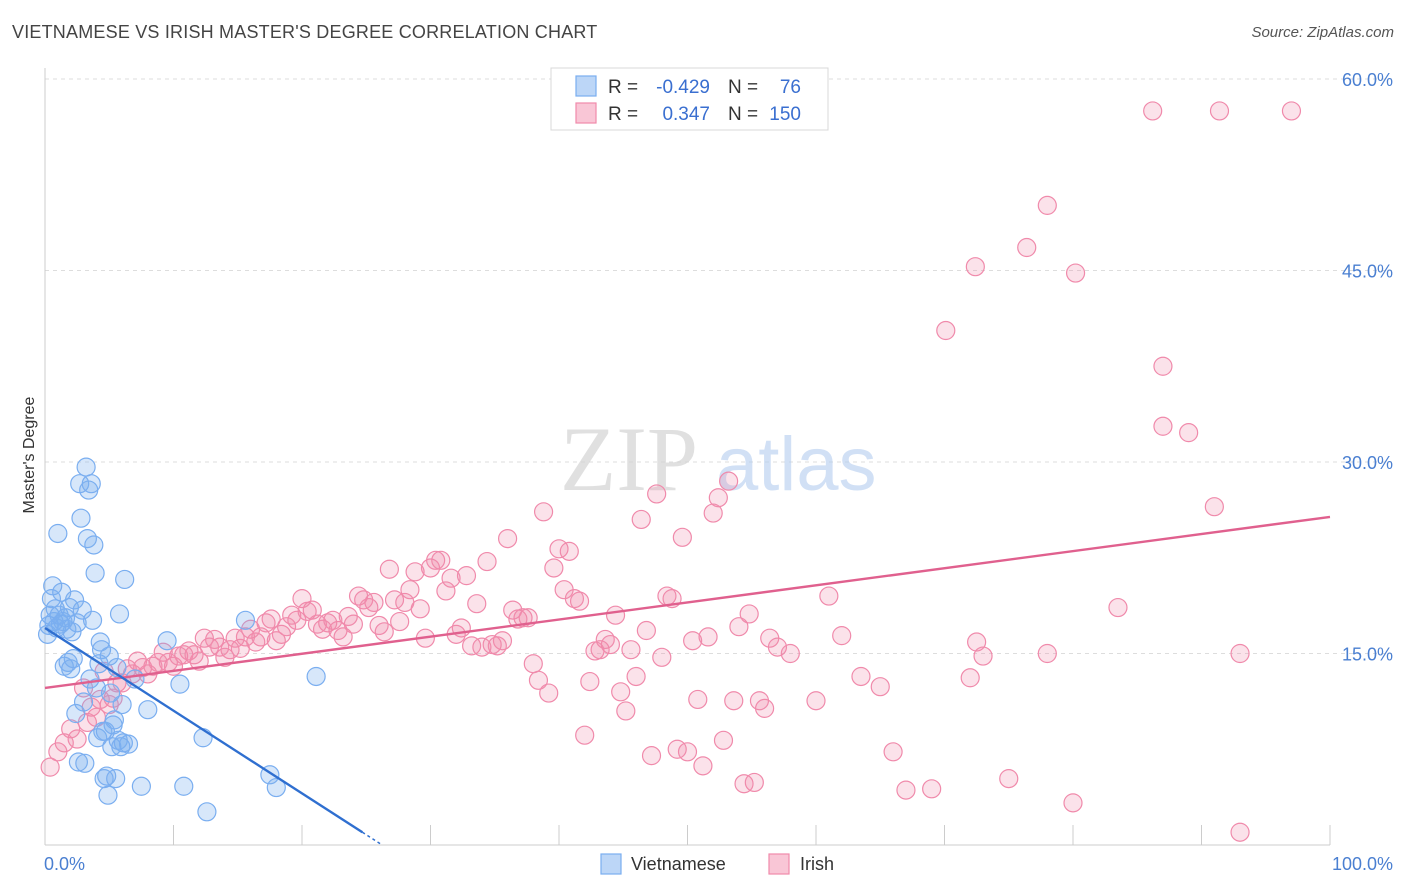 This screenshot has height=892, width=1406. I want to click on y-axis-label: Master's Degree, so click(29, 454).